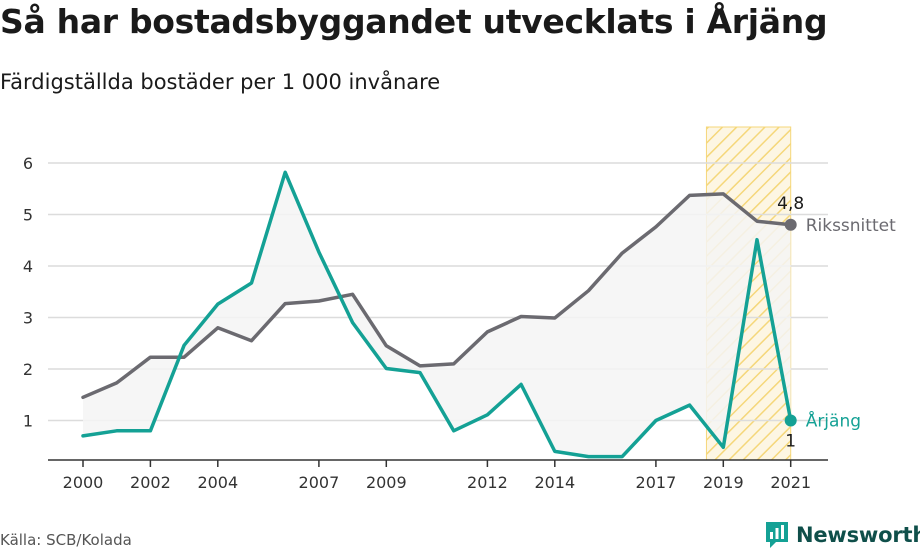 The width and height of the screenshot is (920, 552). What do you see at coordinates (790, 482) in the screenshot?
I see `x-tick-label: 2021` at bounding box center [790, 482].